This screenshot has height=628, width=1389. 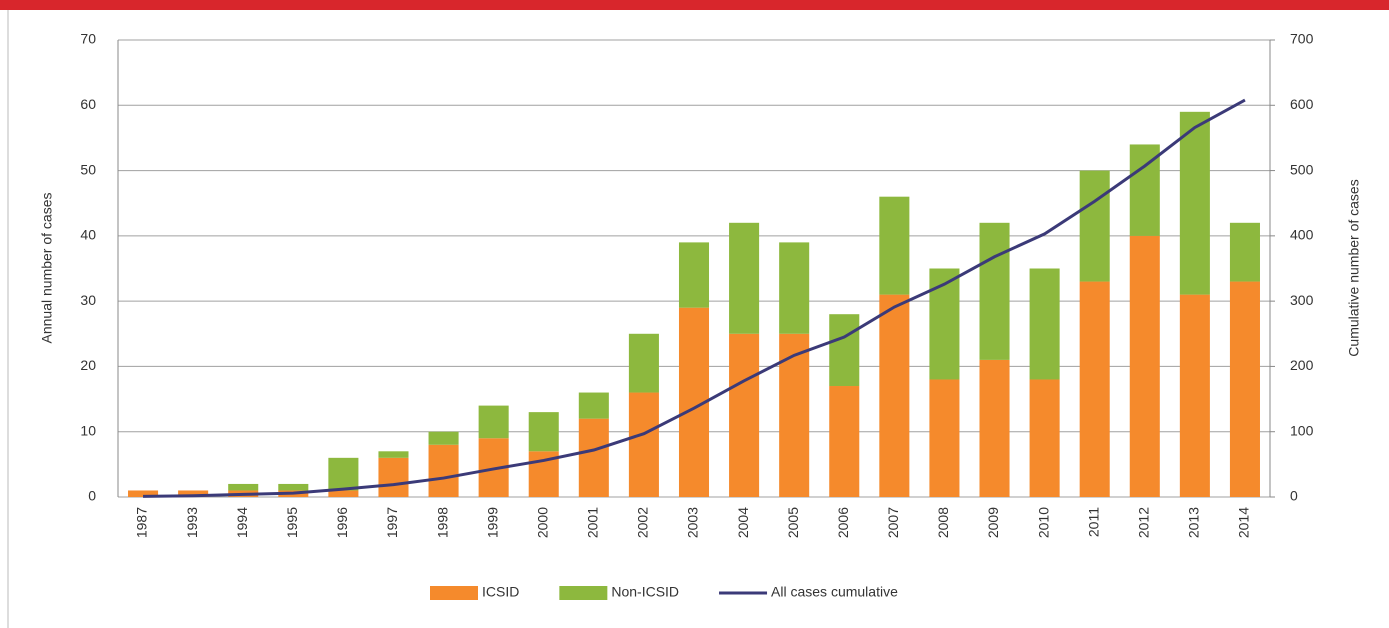 I want to click on x-tick-label: 2003, so click(x=693, y=522).